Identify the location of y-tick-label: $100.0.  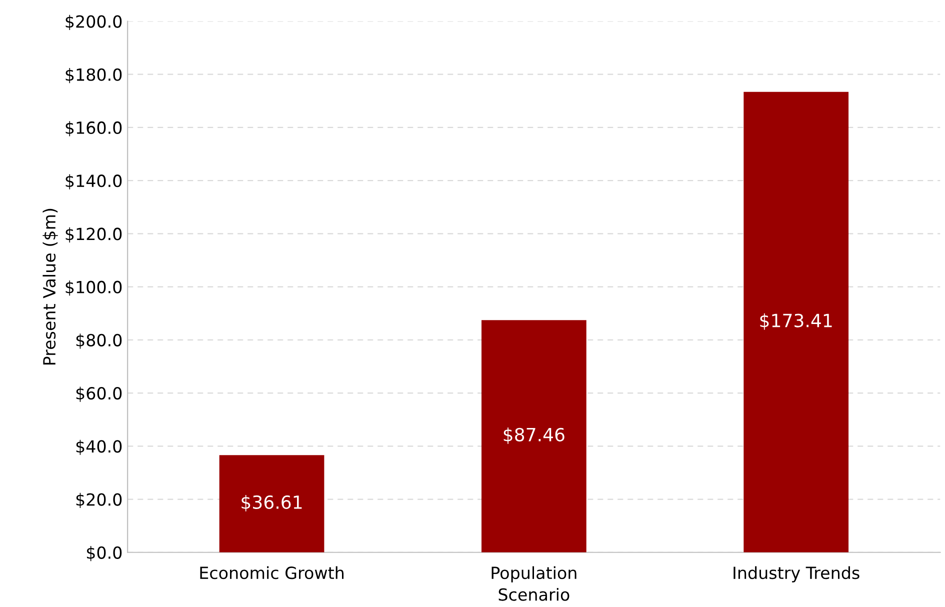
(94, 288).